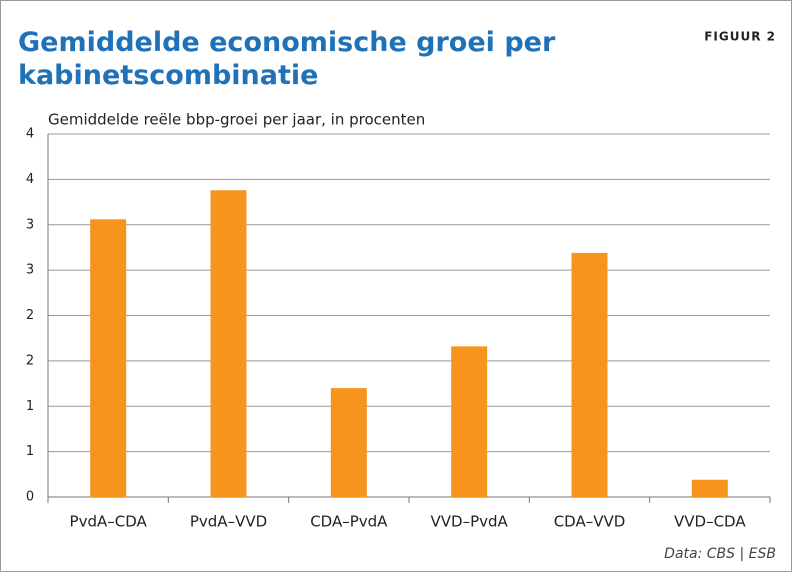 This screenshot has width=792, height=572. Describe the element at coordinates (168, 75) in the screenshot. I see `chart-title-line: kabinetscombinatie` at that location.